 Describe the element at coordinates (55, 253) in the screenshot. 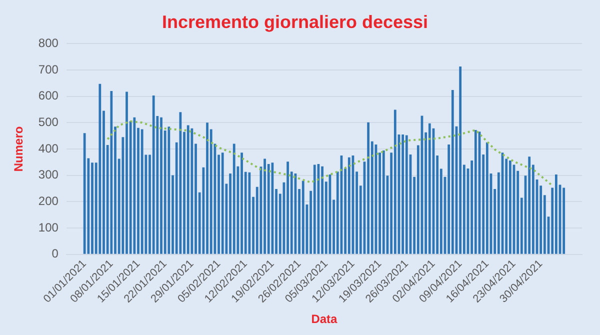

I see `y-tick-label: 0` at that location.